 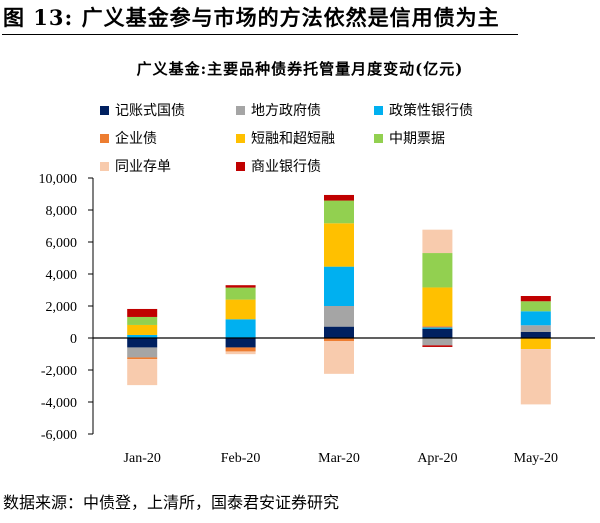 I want to click on x-tick-label: May-20, so click(x=536, y=458).